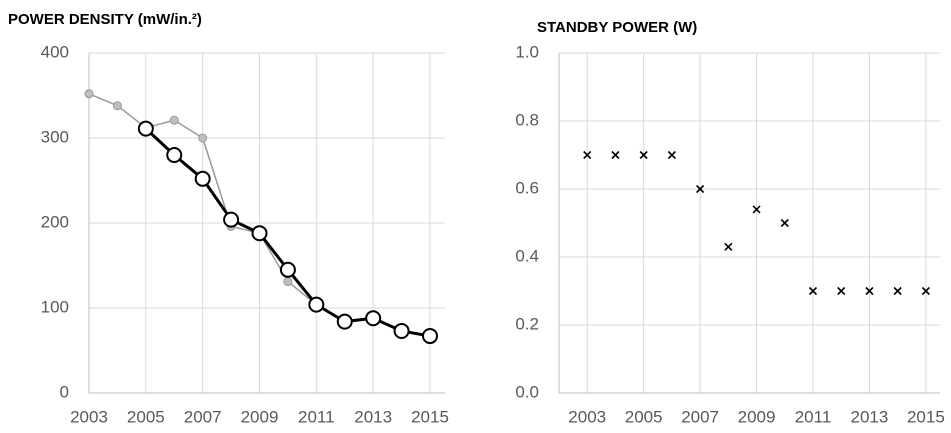 The height and width of the screenshot is (433, 951). What do you see at coordinates (55, 221) in the screenshot?
I see `y-tick-label: 200` at bounding box center [55, 221].